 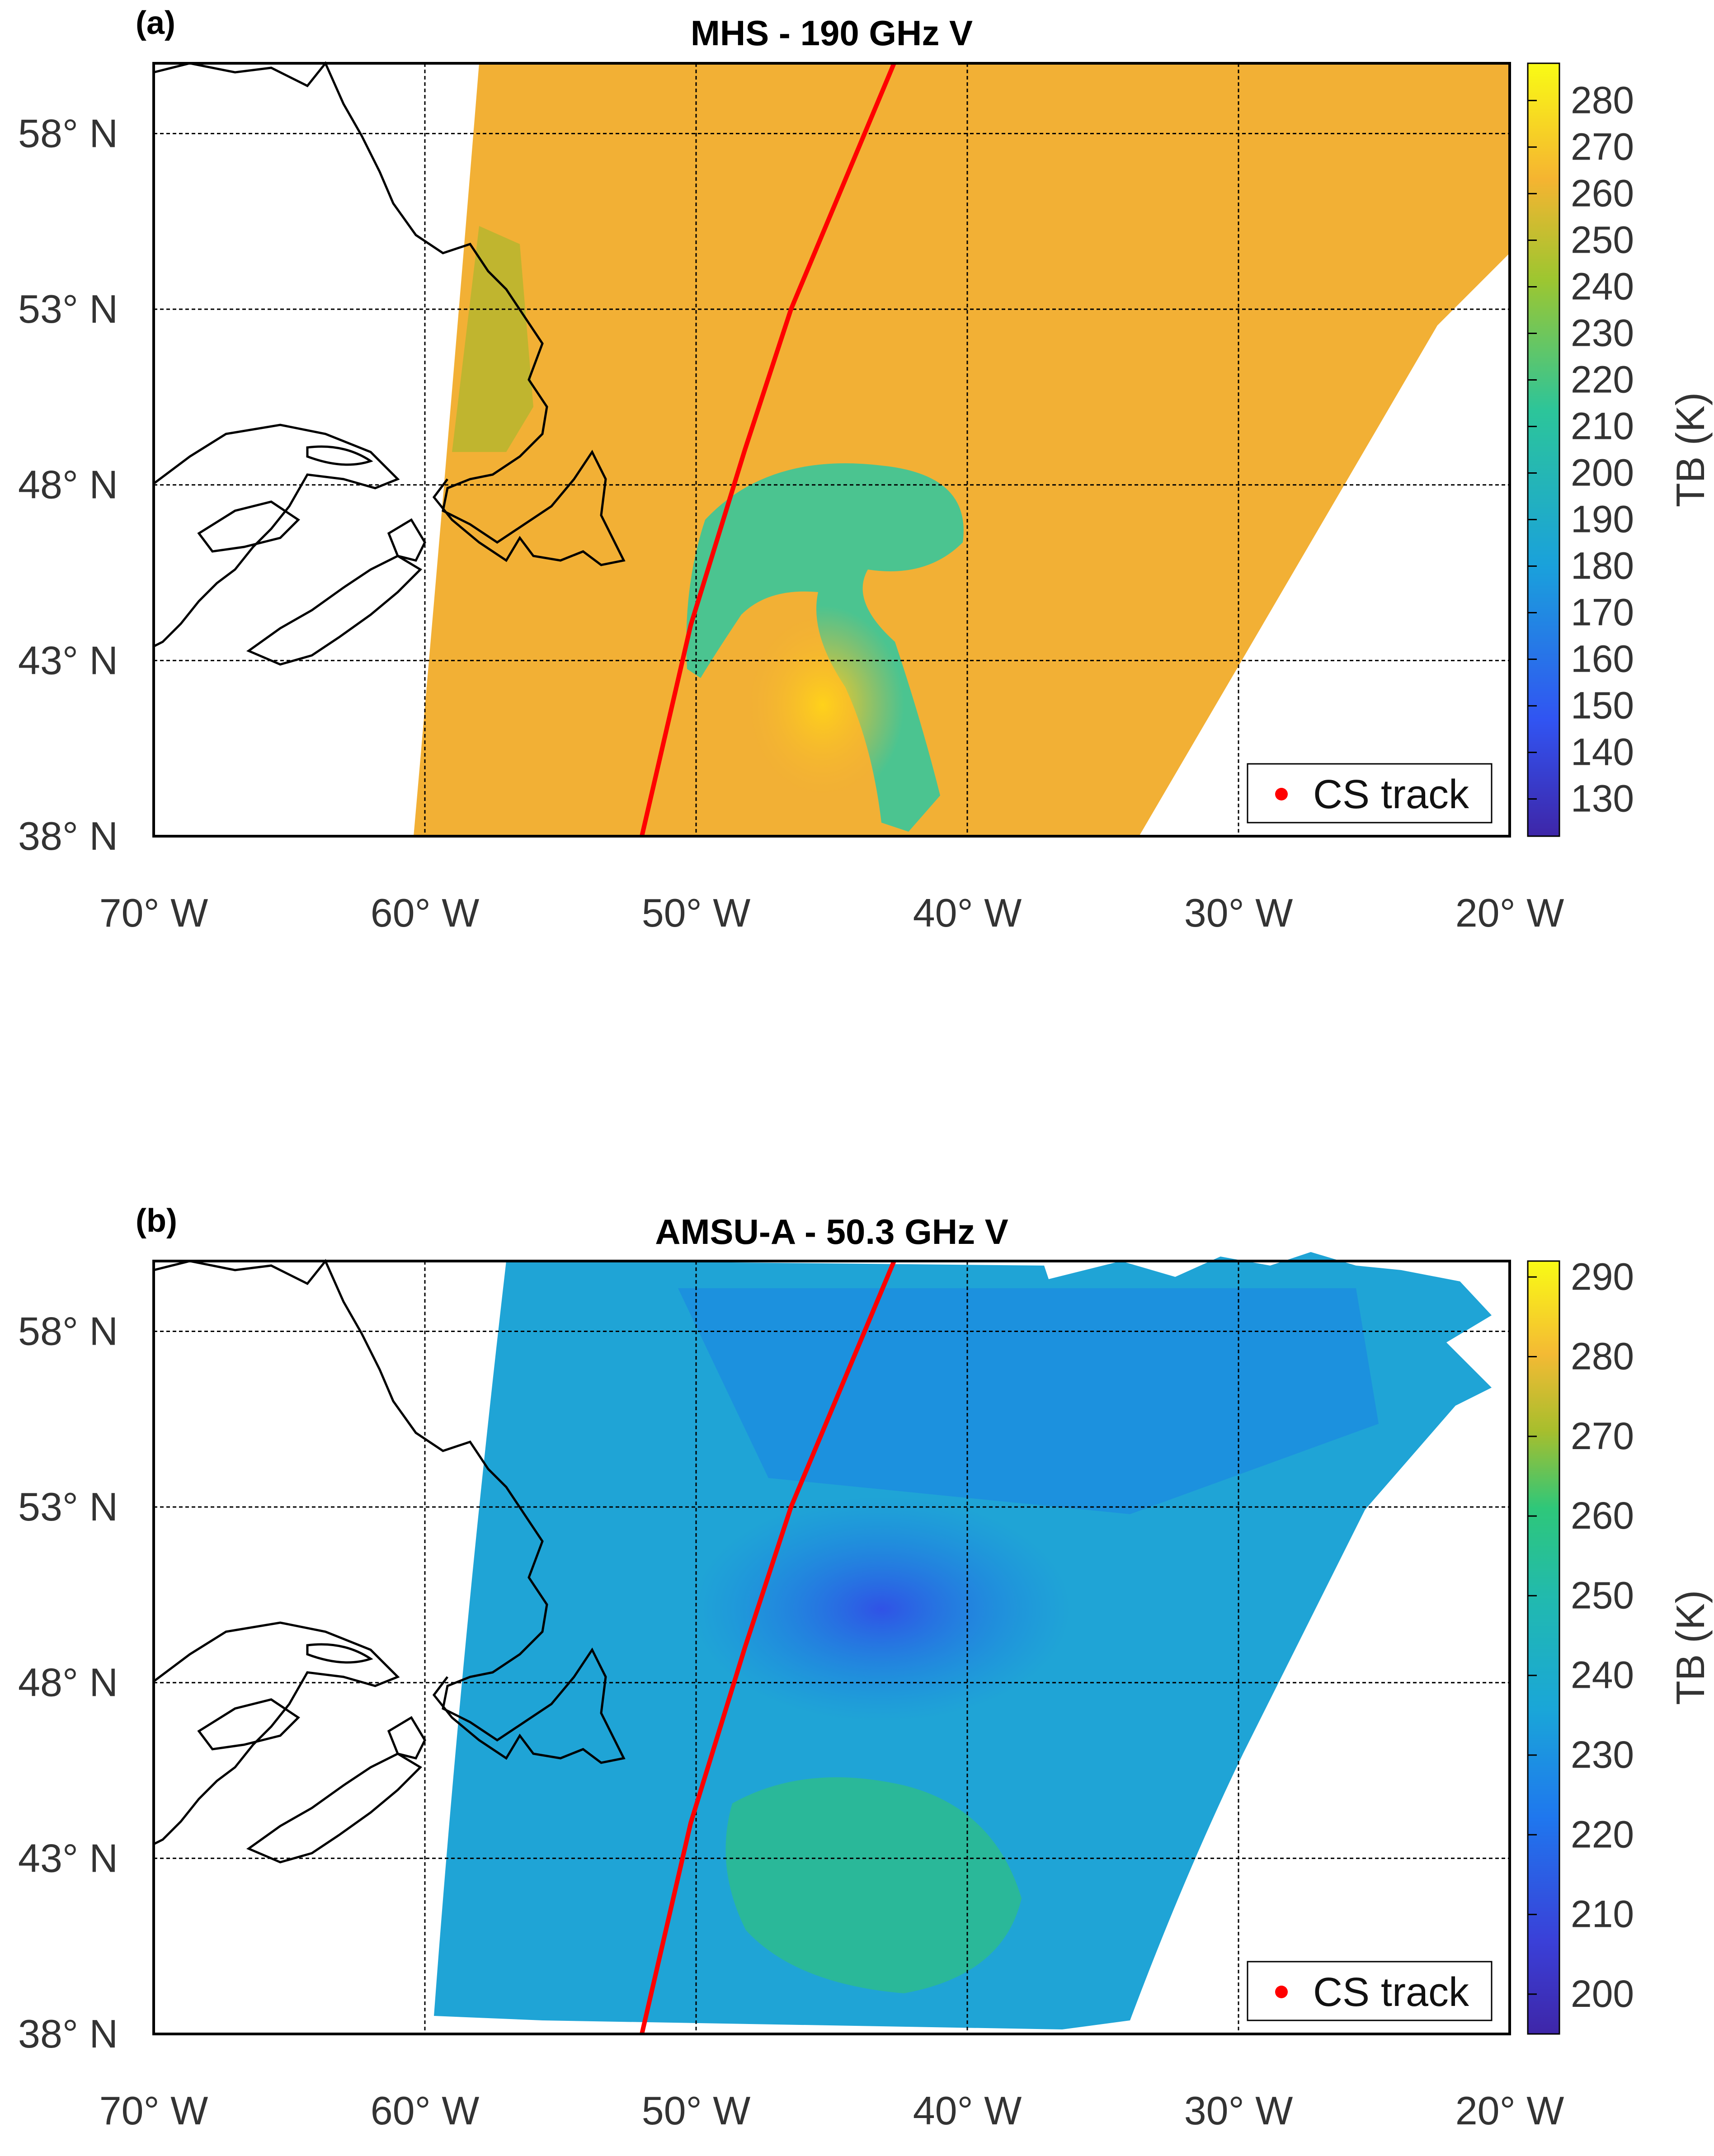 I want to click on colorbar-tick-label: 130, so click(x=1602, y=798).